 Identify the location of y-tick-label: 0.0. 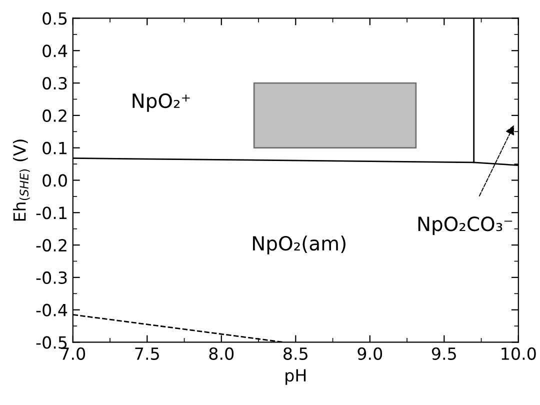
(54, 180).